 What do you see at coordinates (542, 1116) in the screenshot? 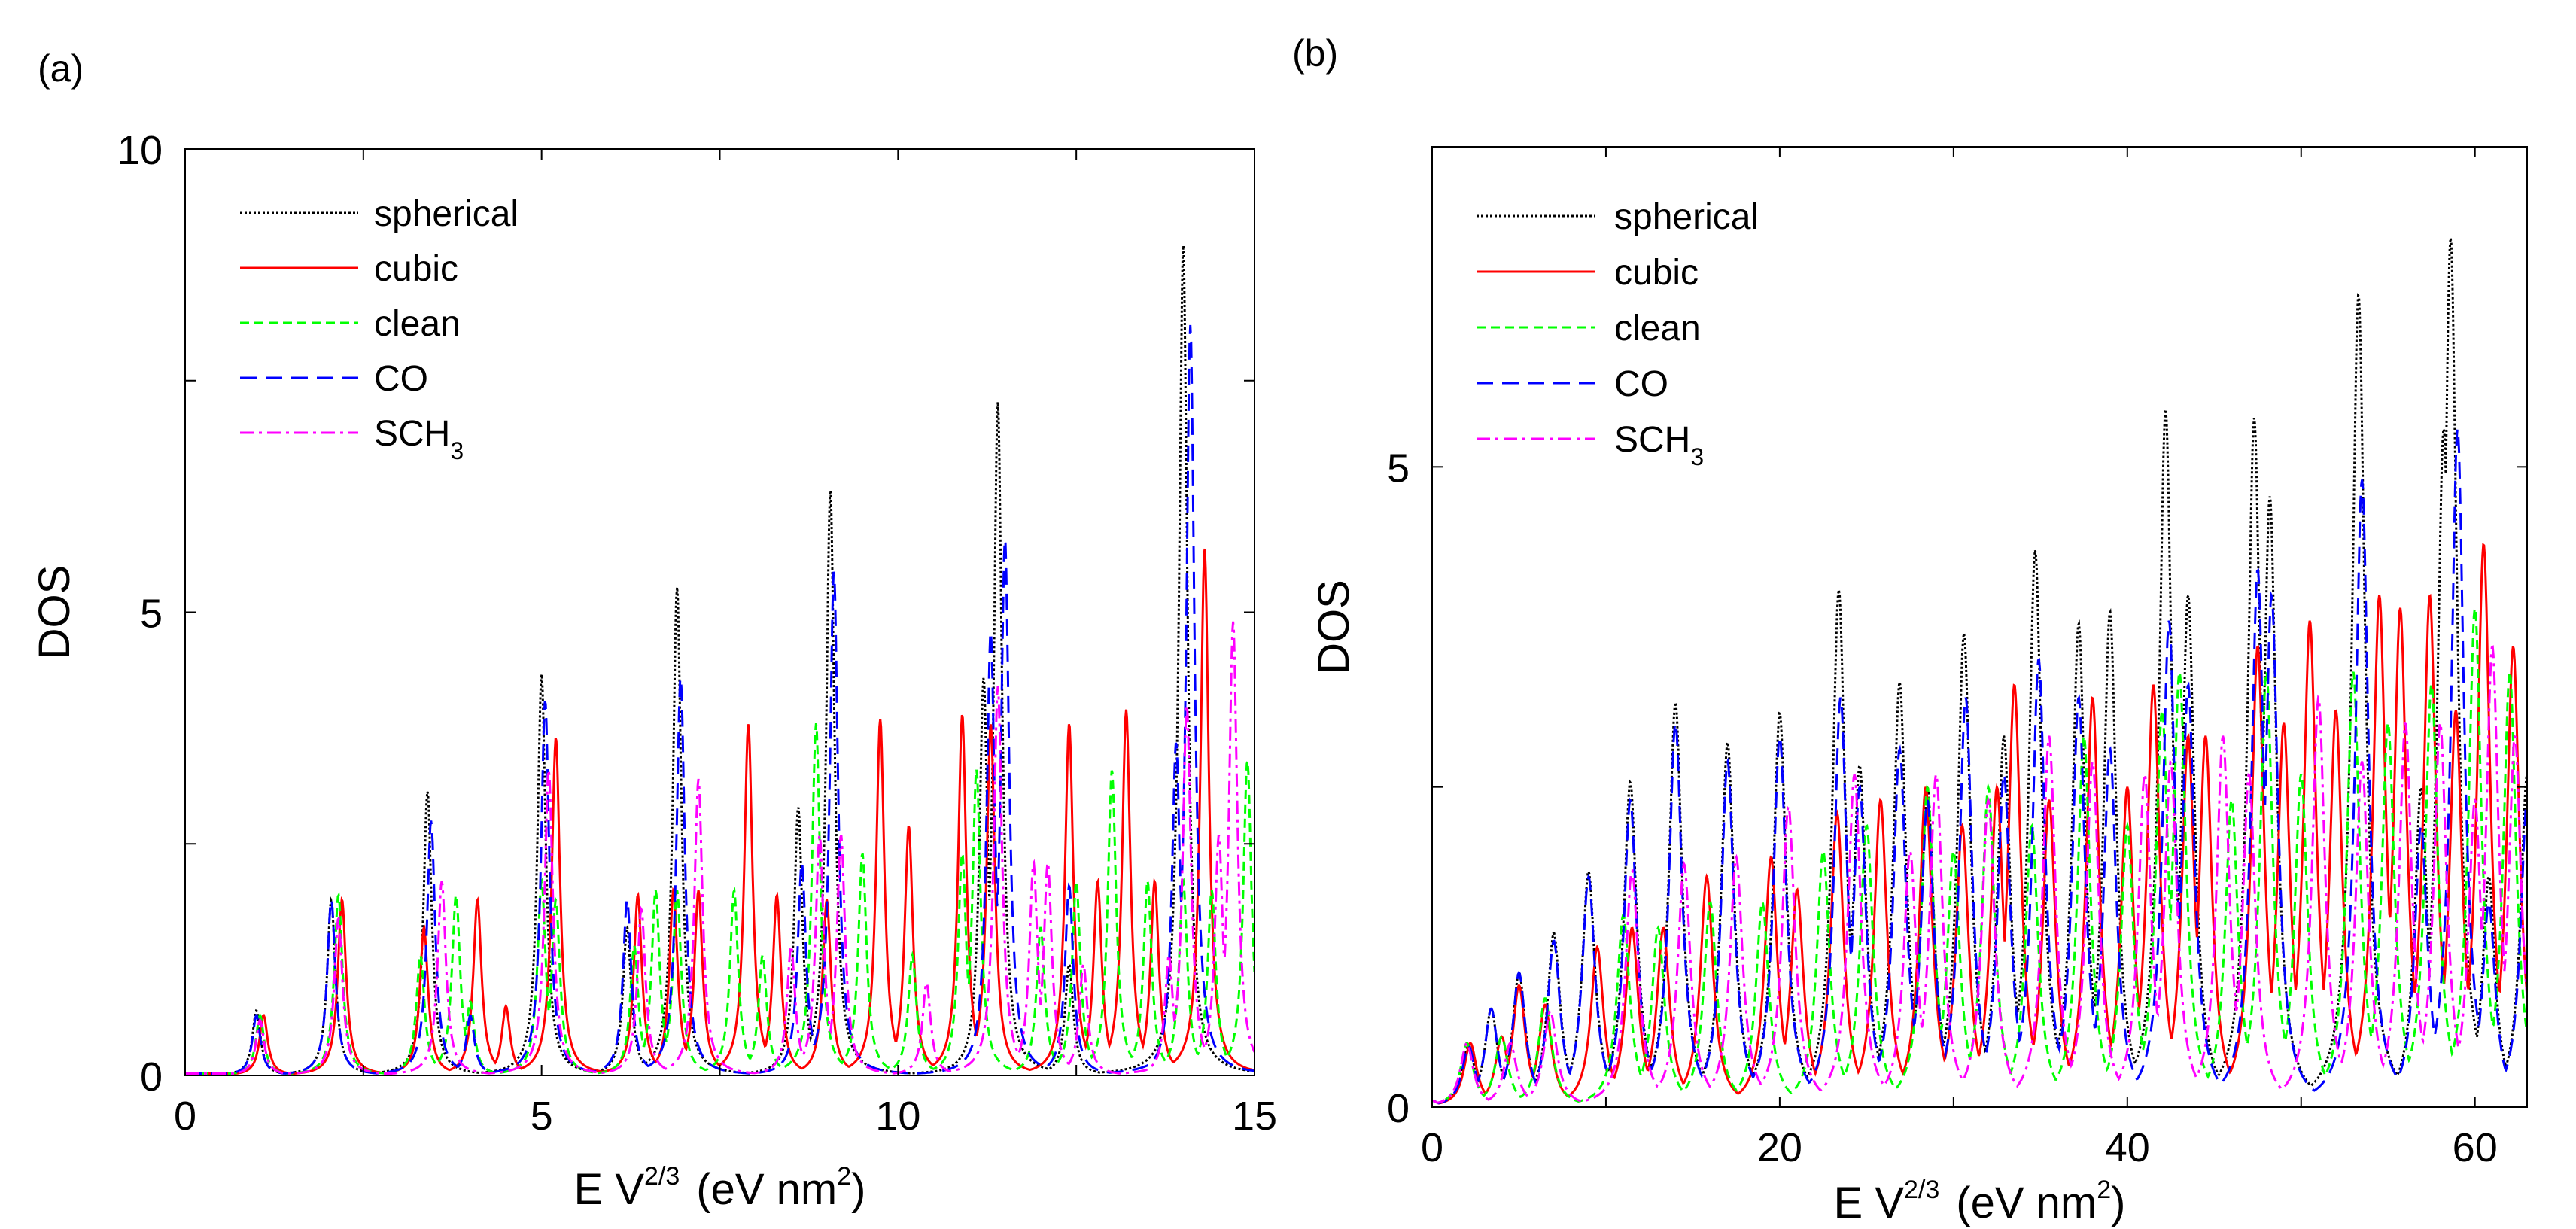
I see `x-tick-label: 5` at bounding box center [542, 1116].